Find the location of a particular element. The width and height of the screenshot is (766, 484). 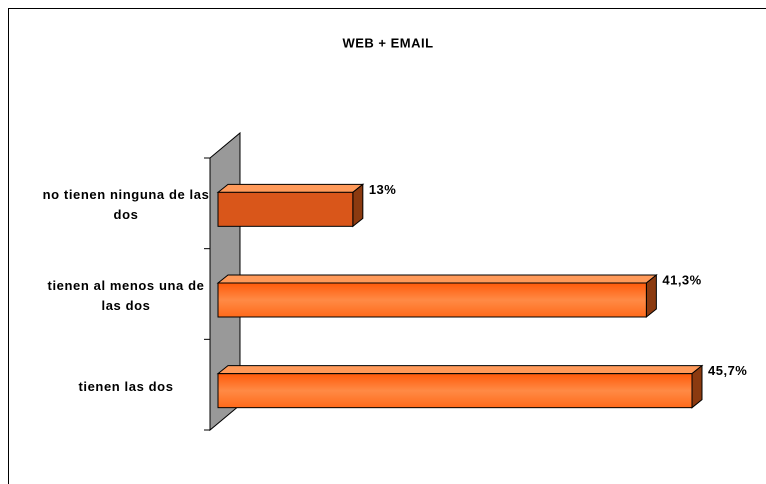

category-label: tienen las dos is located at coordinates (126, 386).